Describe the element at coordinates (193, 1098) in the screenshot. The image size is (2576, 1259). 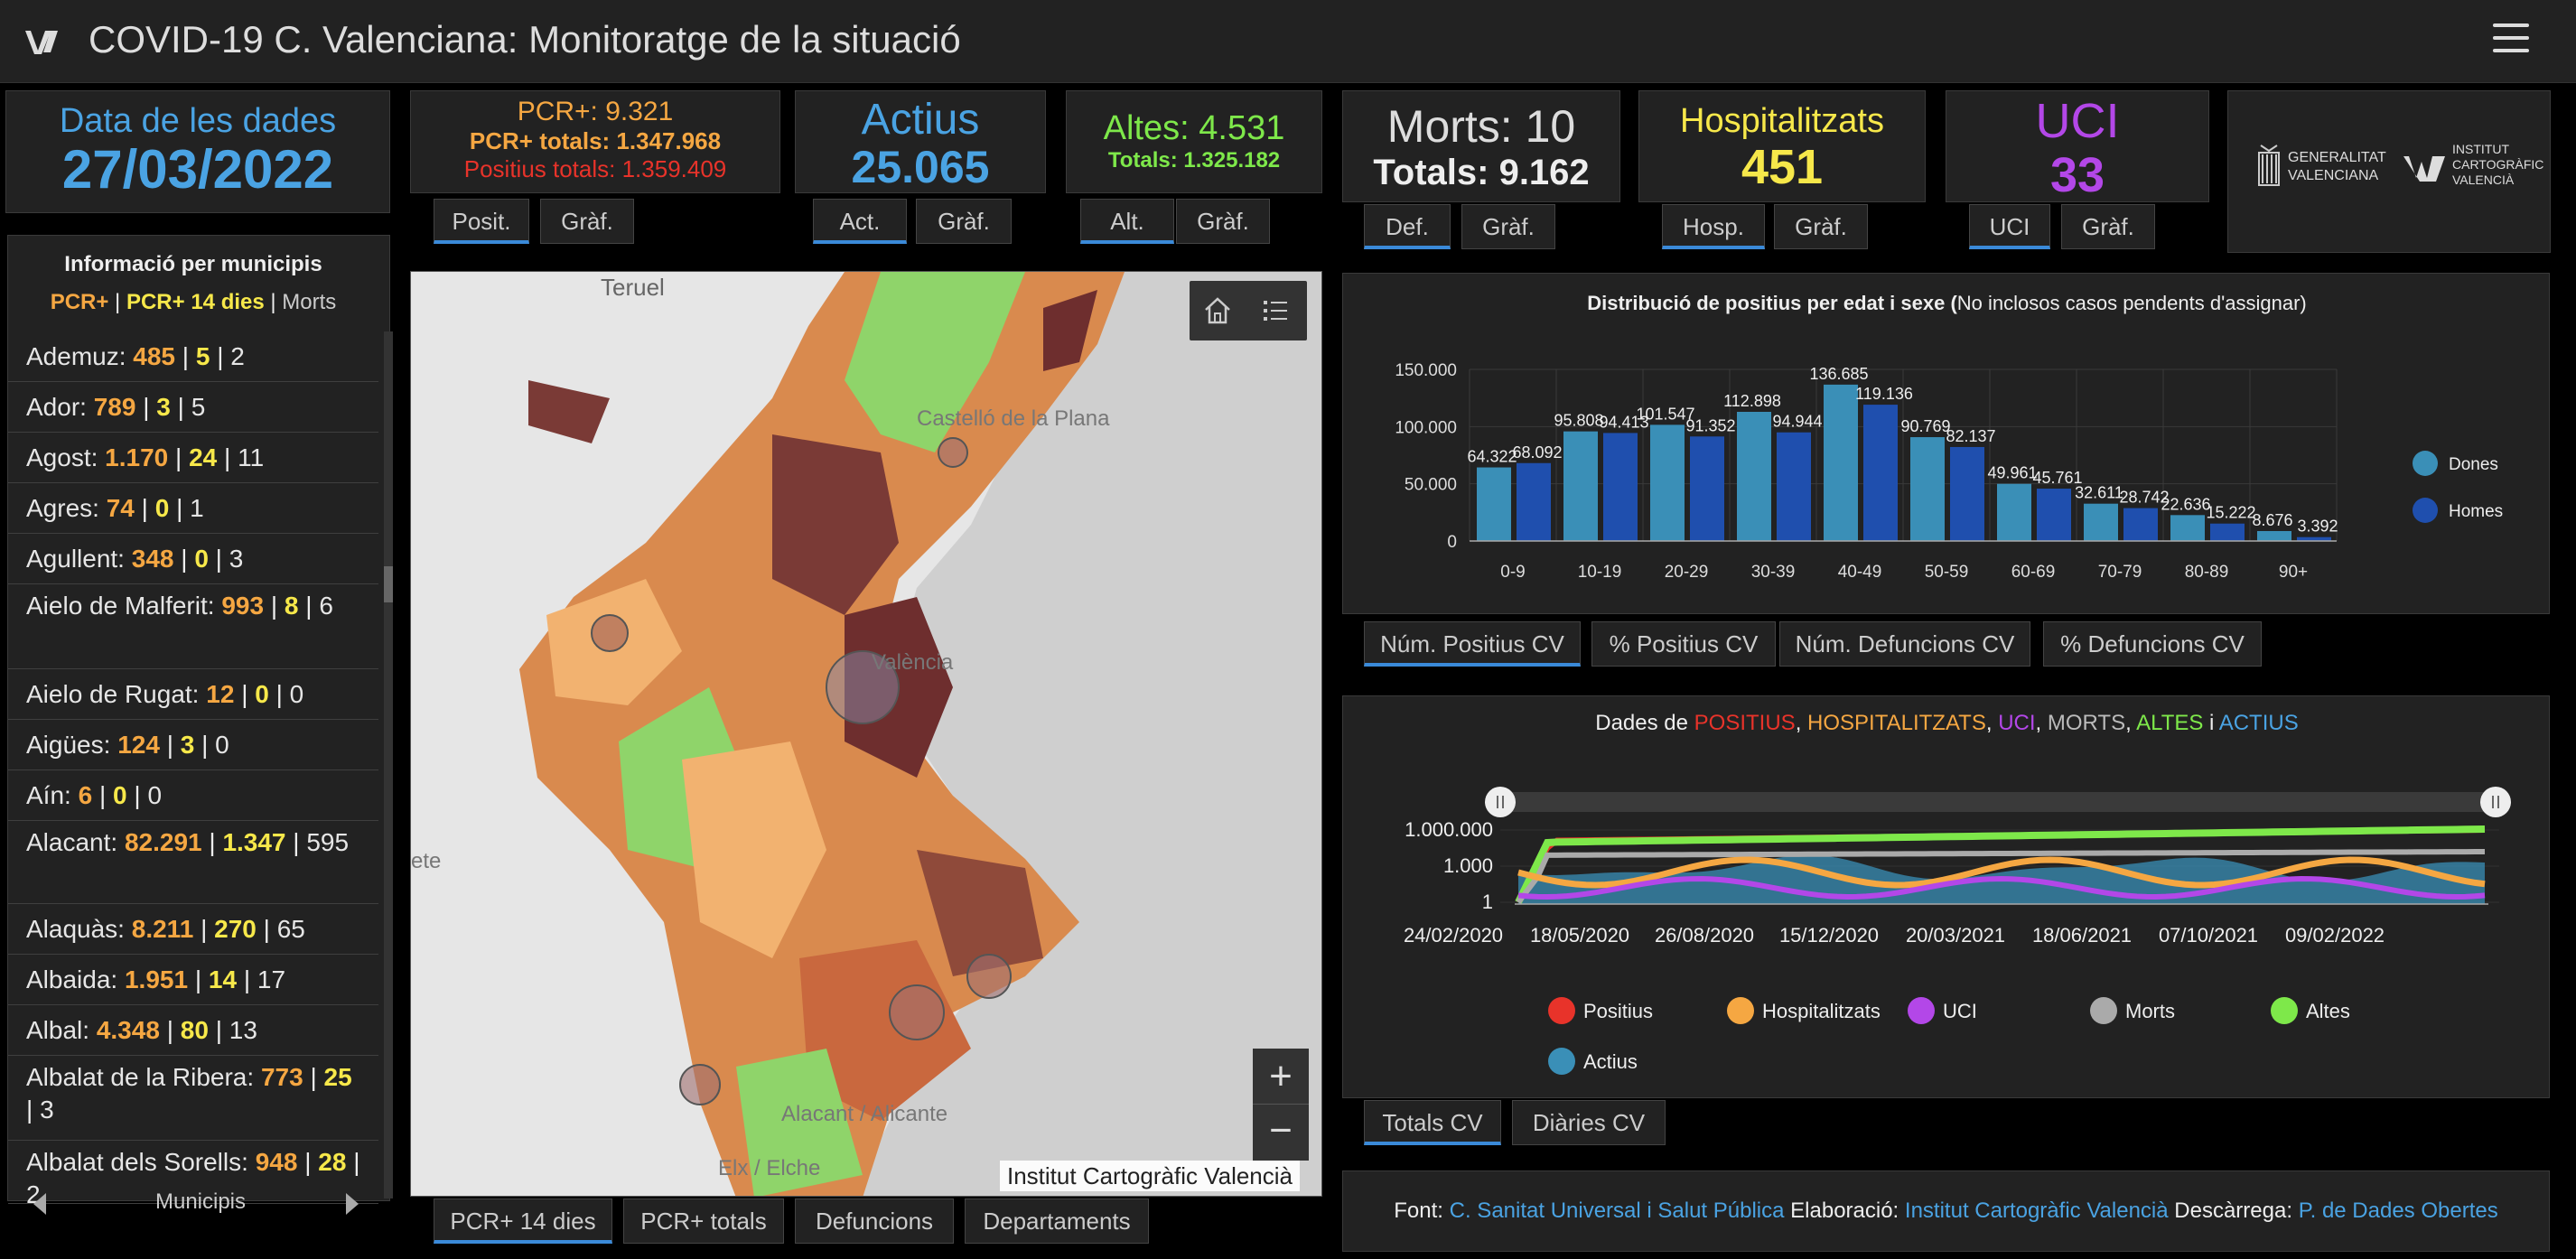
I see `municipi-row: Albalat de la Ribera: 773 | 25 | 3` at that location.